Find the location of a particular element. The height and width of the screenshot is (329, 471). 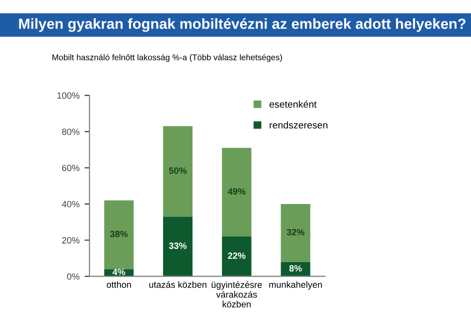

data-label: 22% is located at coordinates (237, 255).